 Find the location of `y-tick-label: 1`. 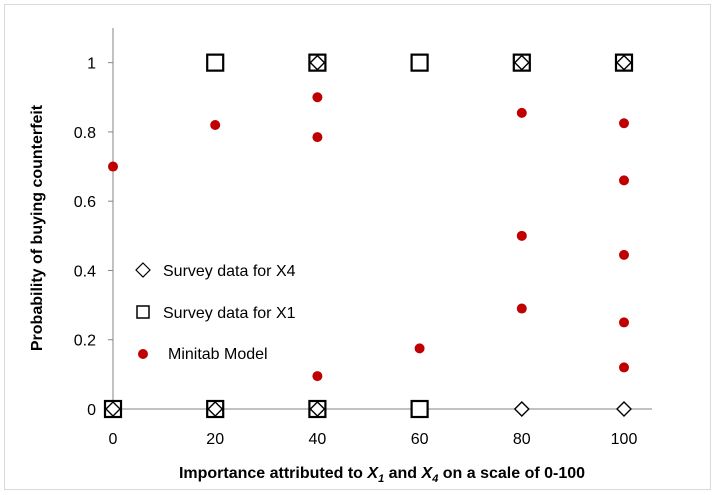

y-tick-label: 1 is located at coordinates (91, 64).